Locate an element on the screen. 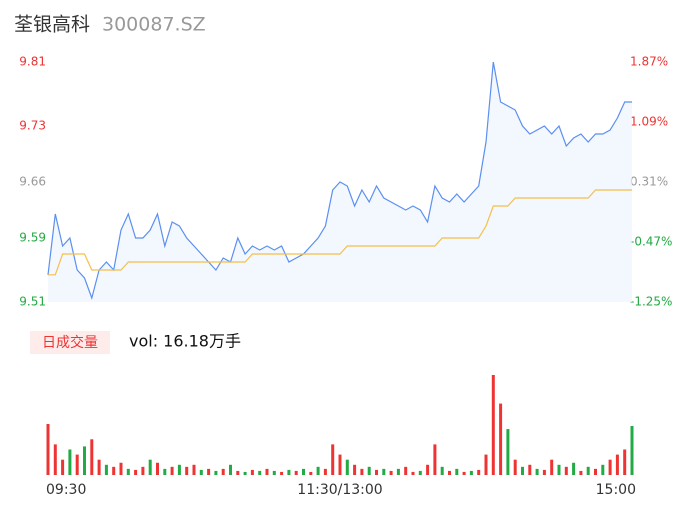 The image size is (686, 524). avg-line is located at coordinates (340, 232).